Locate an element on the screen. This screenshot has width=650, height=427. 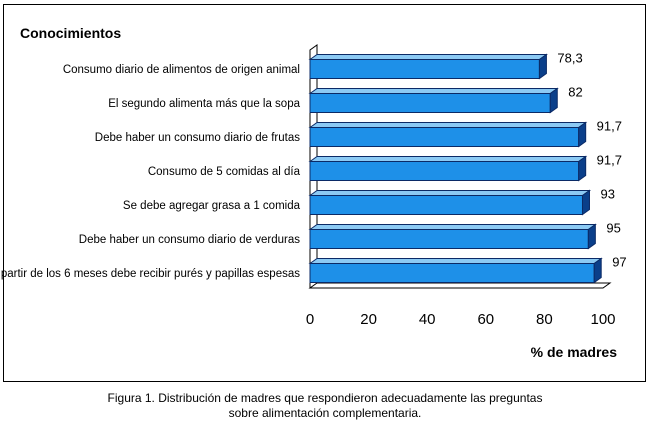
x-axis-title: % de madres is located at coordinates (574, 352).